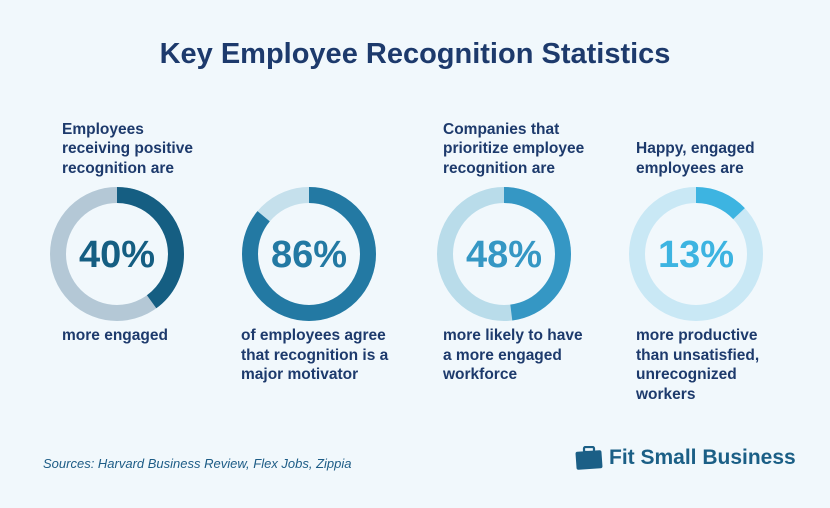 The image size is (830, 508). I want to click on donut-value-label: 48%, so click(504, 255).